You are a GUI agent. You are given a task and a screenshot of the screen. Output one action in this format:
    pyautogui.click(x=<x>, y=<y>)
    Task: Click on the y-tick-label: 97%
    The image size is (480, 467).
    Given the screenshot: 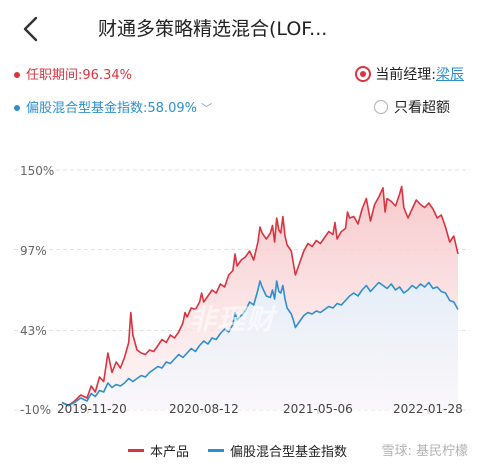 What is the action you would take?
    pyautogui.click(x=33, y=251)
    